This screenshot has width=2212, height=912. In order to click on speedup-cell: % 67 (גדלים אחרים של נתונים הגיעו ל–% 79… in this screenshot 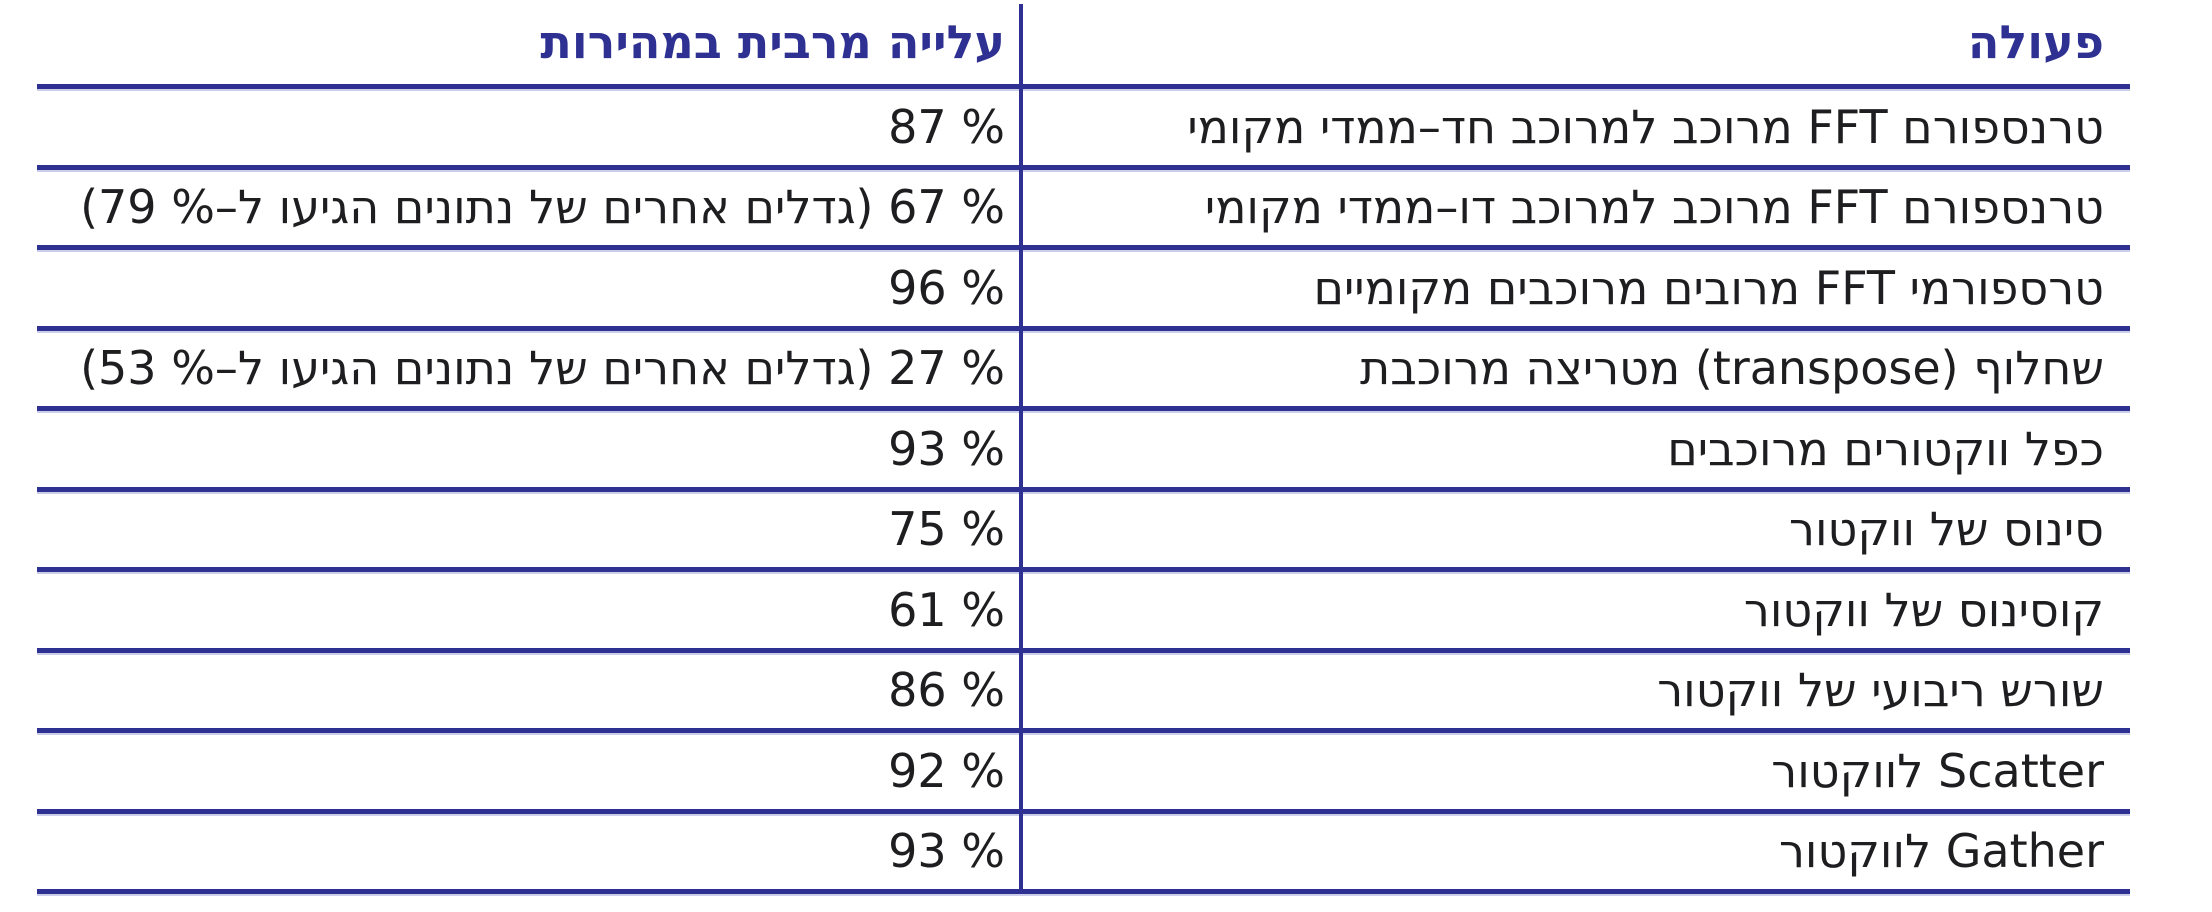, I will do `click(542, 207)`.